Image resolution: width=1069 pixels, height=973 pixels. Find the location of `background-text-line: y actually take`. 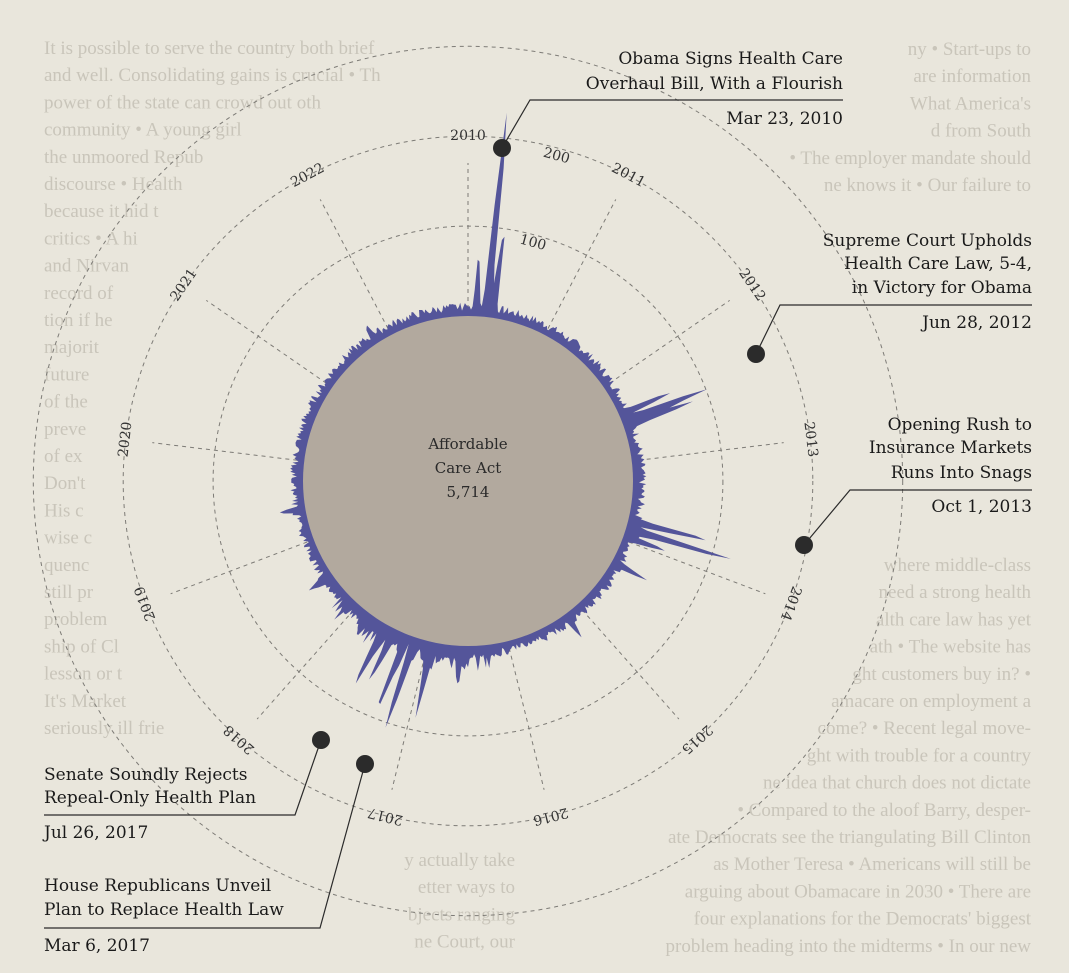

background-text-line: y actually take is located at coordinates (459, 860).